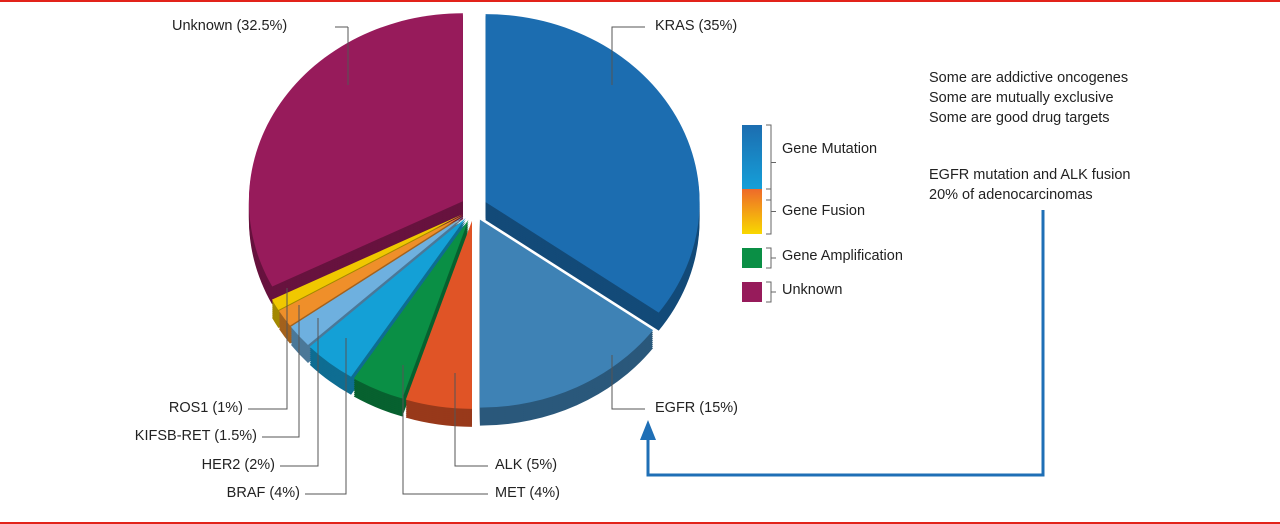 Image resolution: width=1280 pixels, height=524 pixels. I want to click on label-met: MET (4%), so click(527, 493).